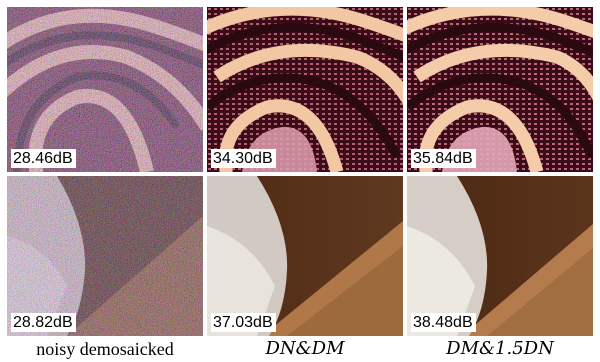 This screenshot has height=362, width=600. I want to click on panel-tapestry-noisy: 28.46dB, so click(105, 89).